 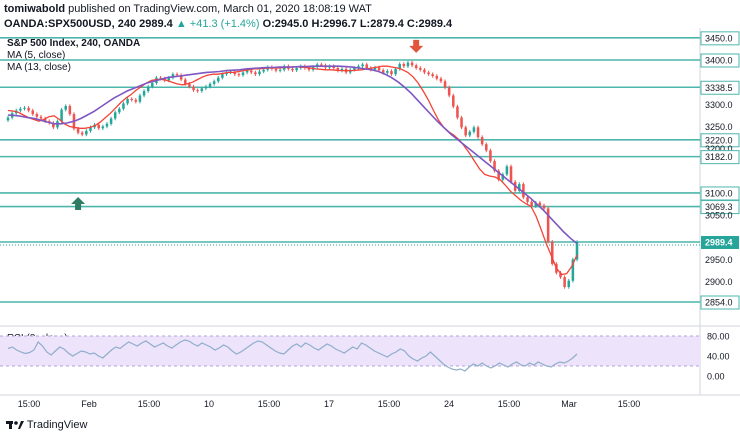 I want to click on price-tick-label-14: 2854.0, so click(x=719, y=303).